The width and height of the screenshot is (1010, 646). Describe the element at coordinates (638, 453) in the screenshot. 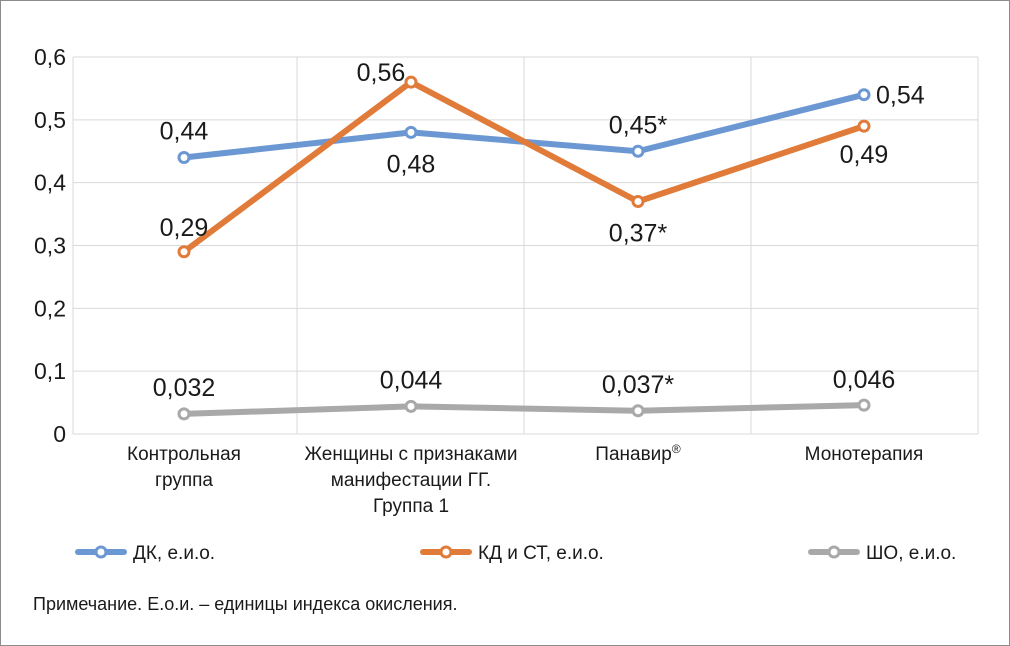

I see `x-category-label: Панавир®` at that location.